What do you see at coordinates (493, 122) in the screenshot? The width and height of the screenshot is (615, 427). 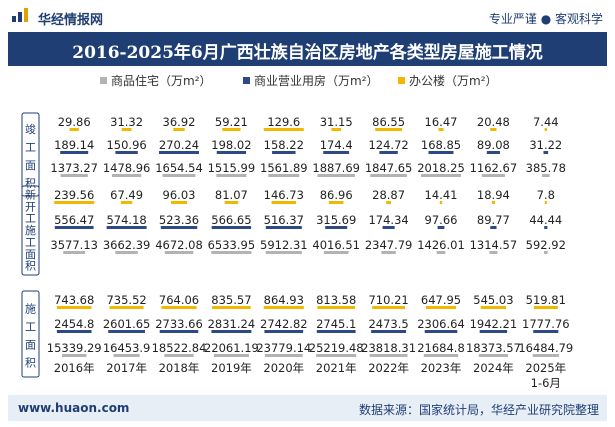 I see `data-label: 20.48` at bounding box center [493, 122].